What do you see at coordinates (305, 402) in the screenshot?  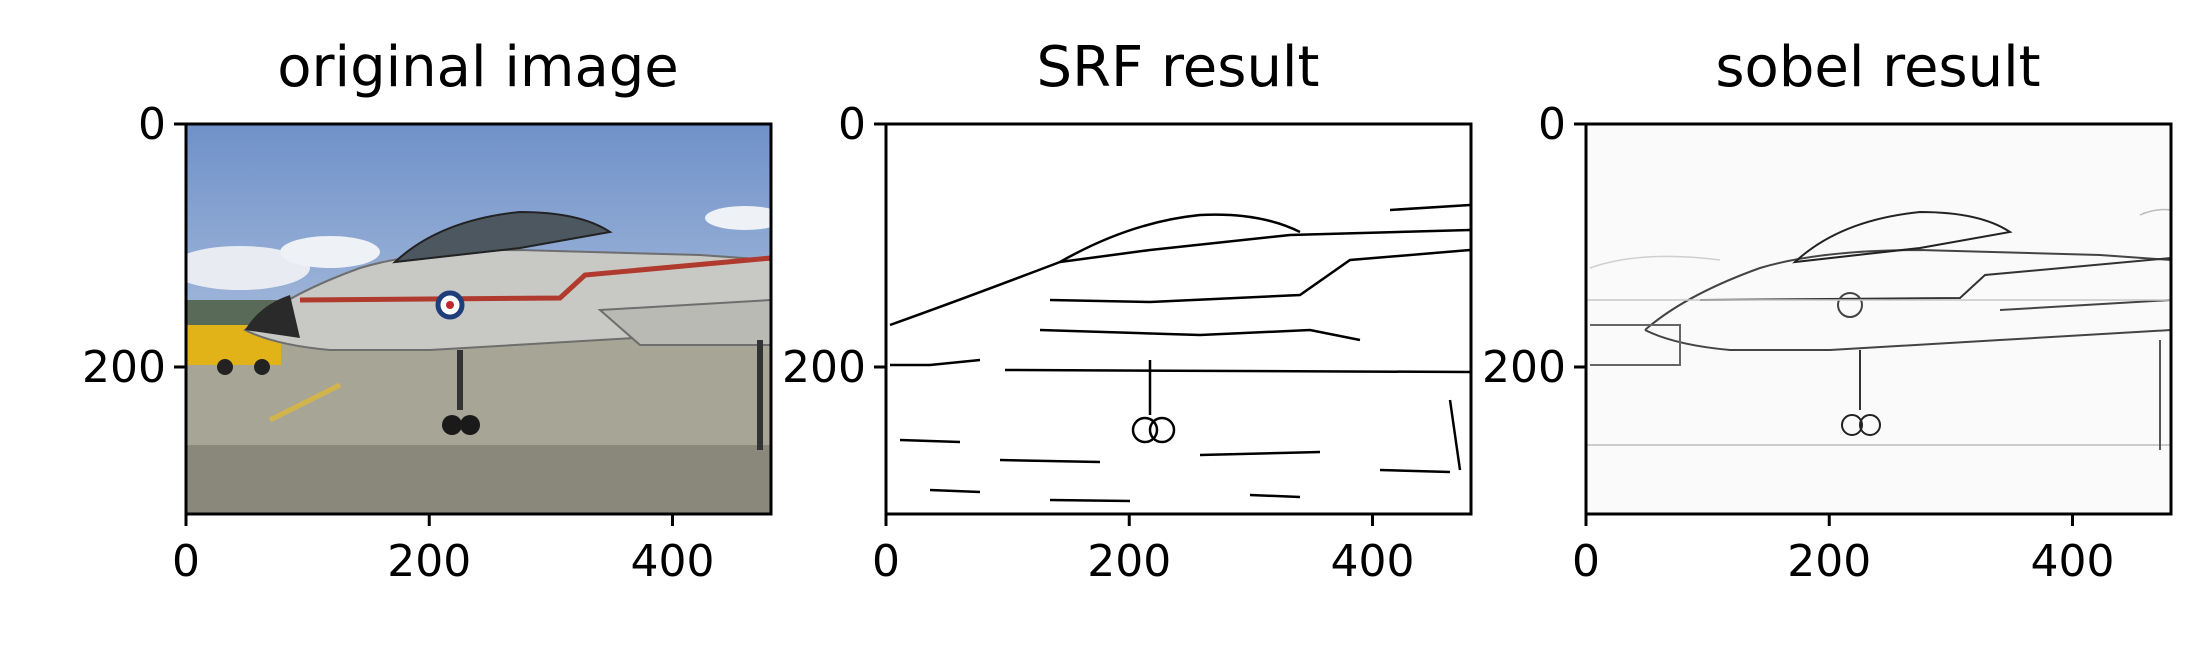 I see `tarmac-line` at bounding box center [305, 402].